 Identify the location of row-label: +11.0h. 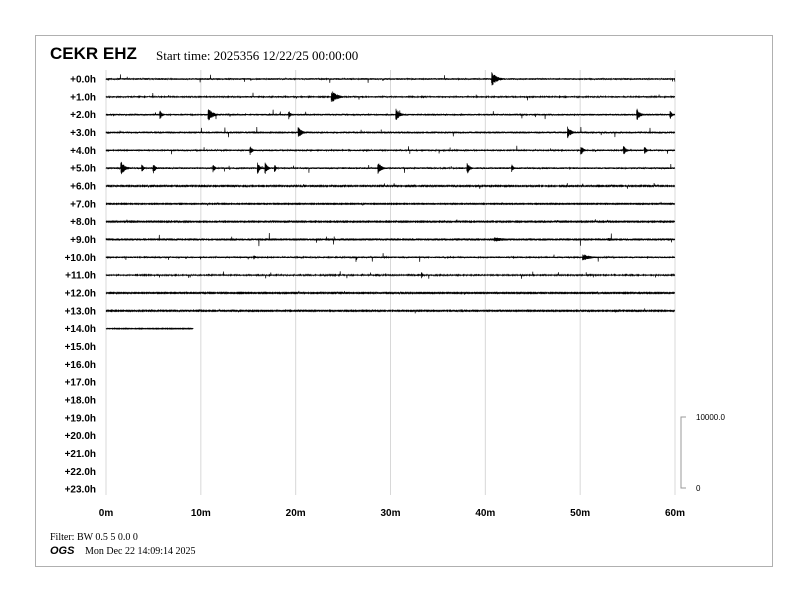
(80, 276).